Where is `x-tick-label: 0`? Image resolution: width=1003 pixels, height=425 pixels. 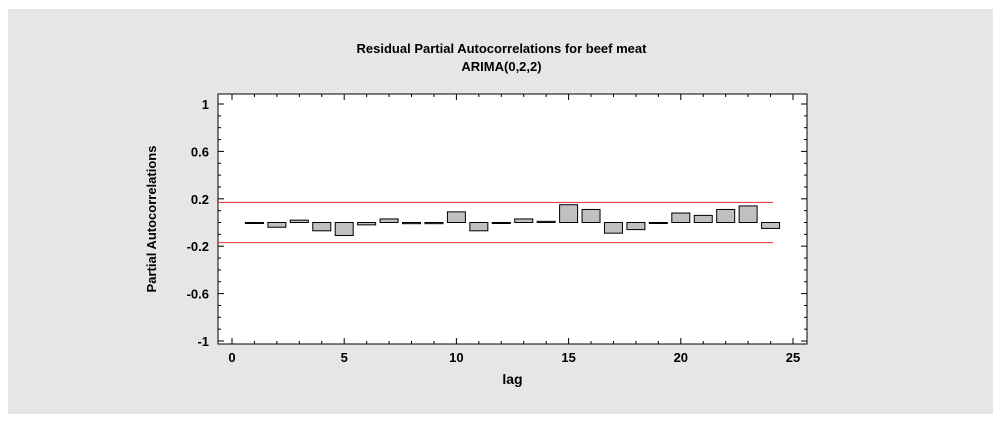 x-tick-label: 0 is located at coordinates (231, 357).